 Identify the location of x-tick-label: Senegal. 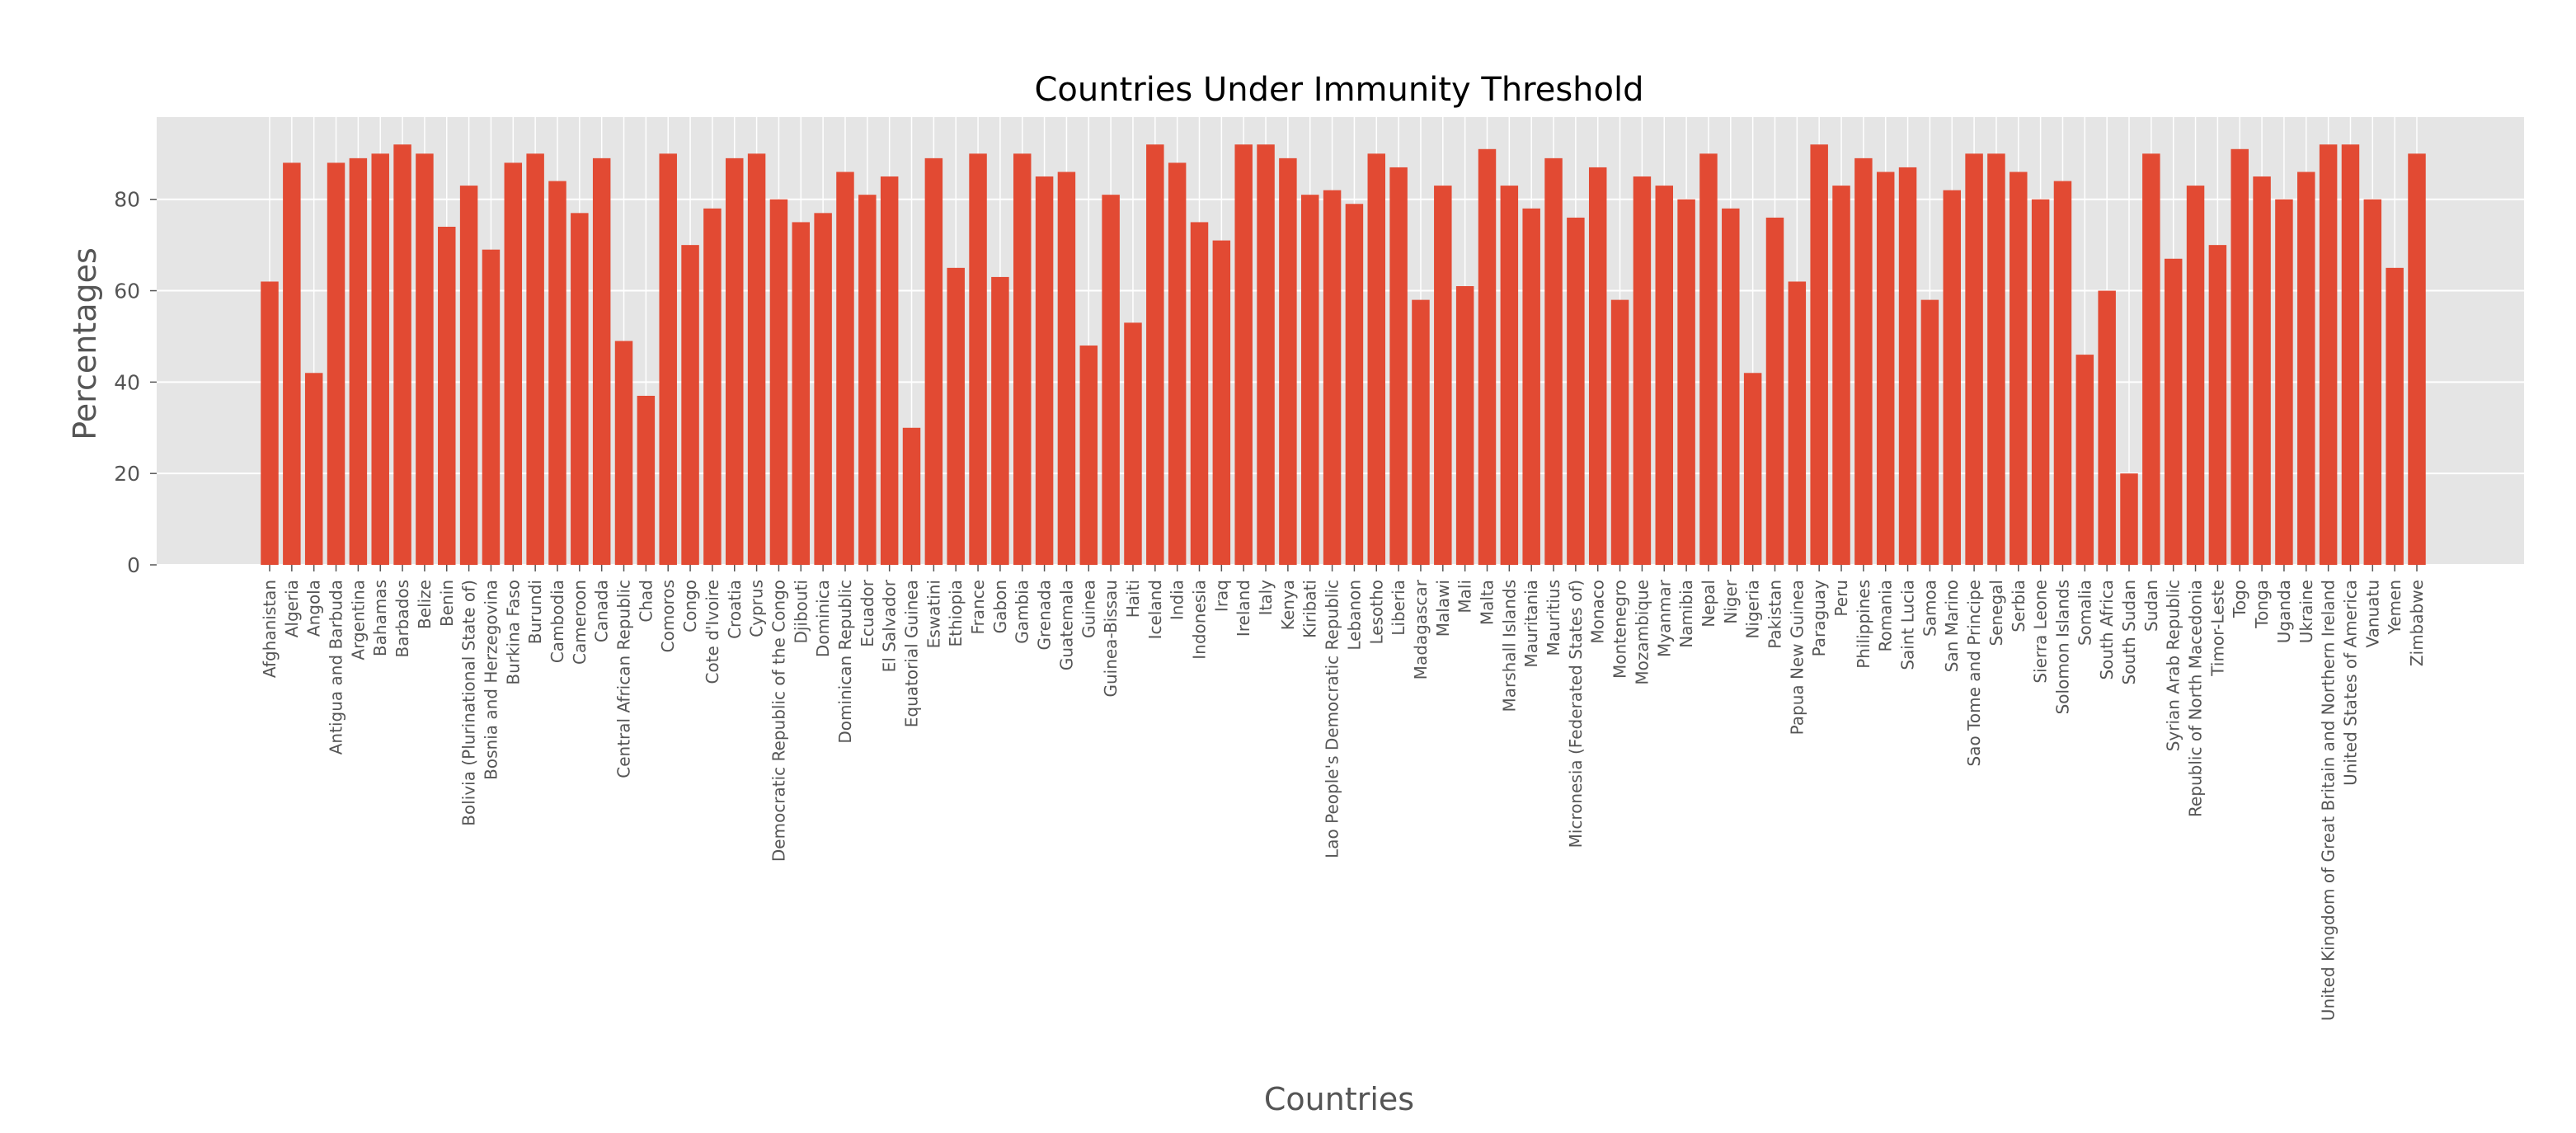
(1996, 613).